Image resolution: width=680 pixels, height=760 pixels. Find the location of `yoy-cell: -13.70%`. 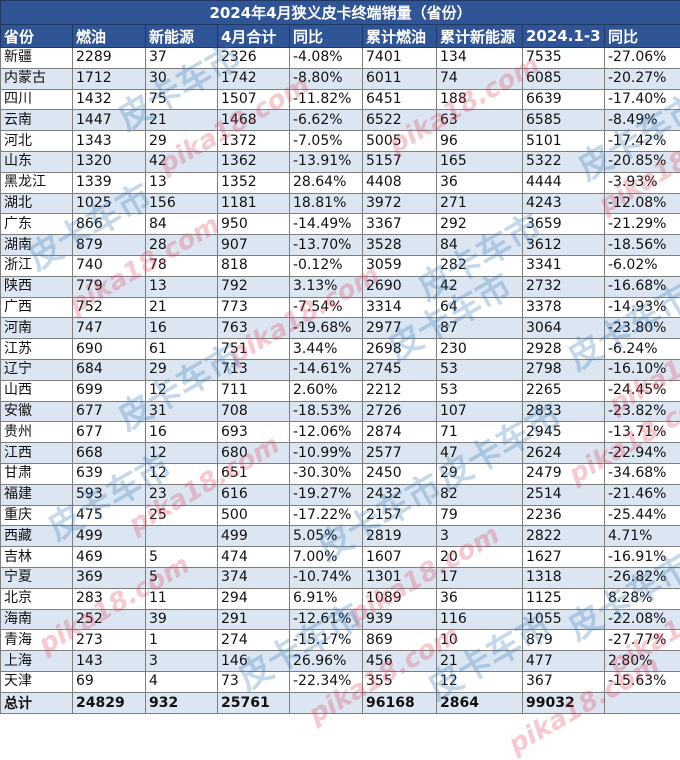

yoy-cell: -13.70% is located at coordinates (326, 245).